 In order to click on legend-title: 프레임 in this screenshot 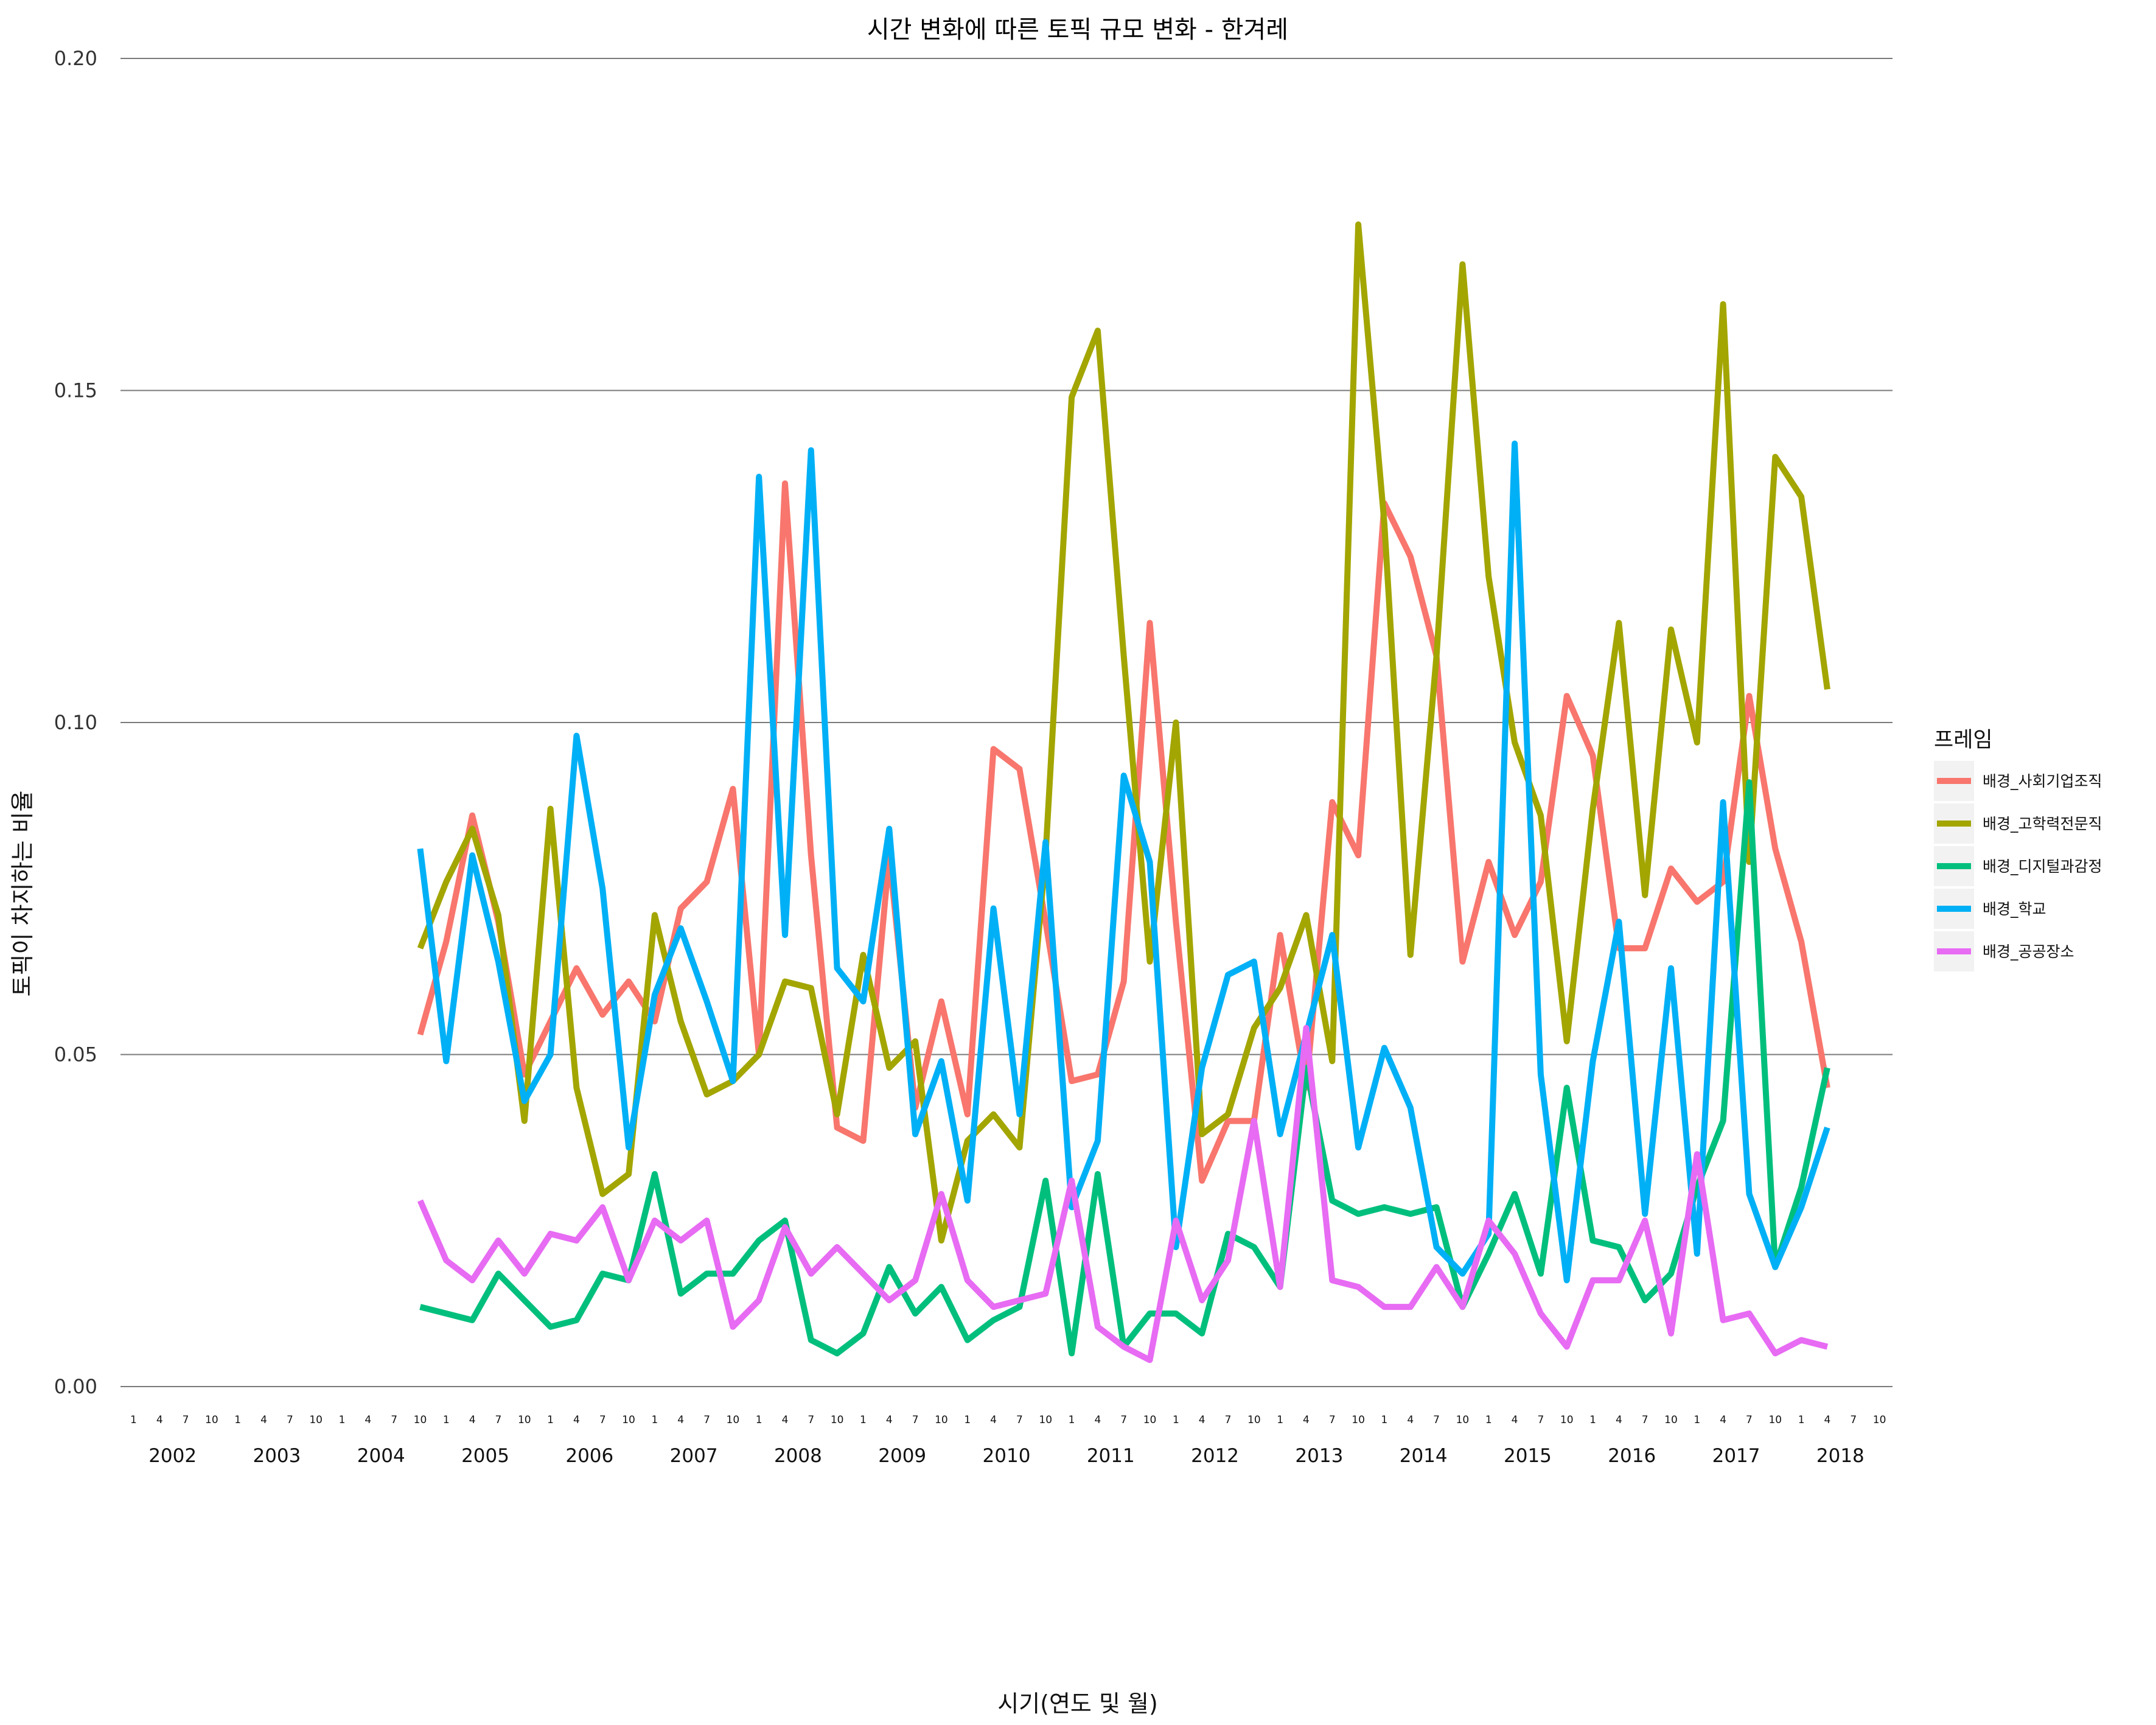, I will do `click(1964, 740)`.